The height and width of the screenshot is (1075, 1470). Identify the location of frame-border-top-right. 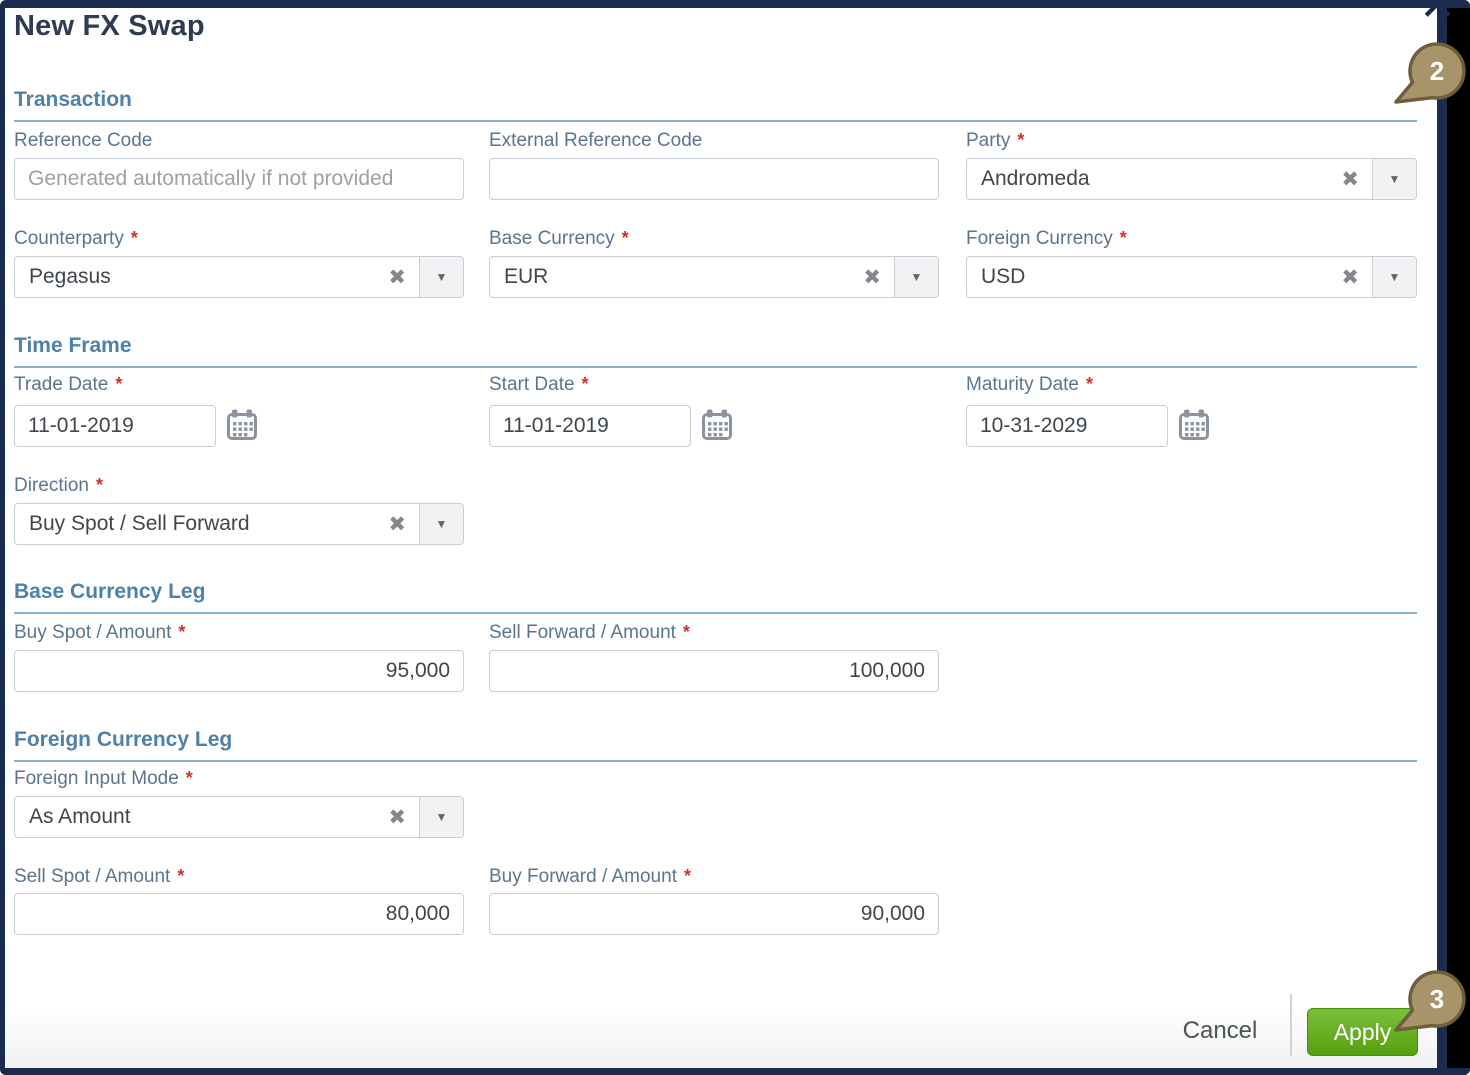
(1458, 4).